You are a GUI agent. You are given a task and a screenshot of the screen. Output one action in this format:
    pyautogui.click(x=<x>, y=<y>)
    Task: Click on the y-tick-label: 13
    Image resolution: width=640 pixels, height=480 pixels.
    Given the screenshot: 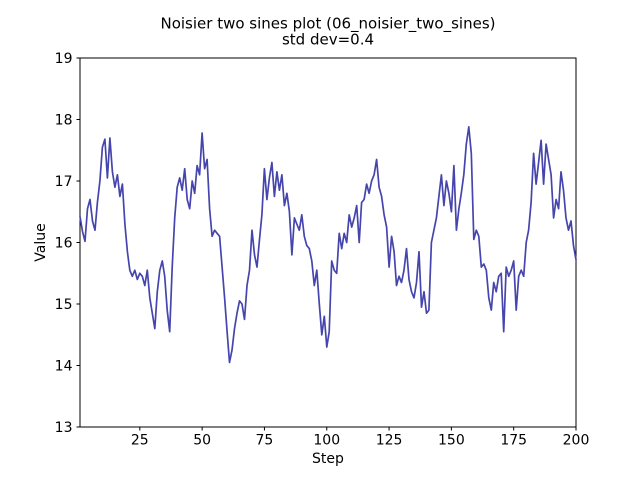 What is the action you would take?
    pyautogui.click(x=64, y=428)
    